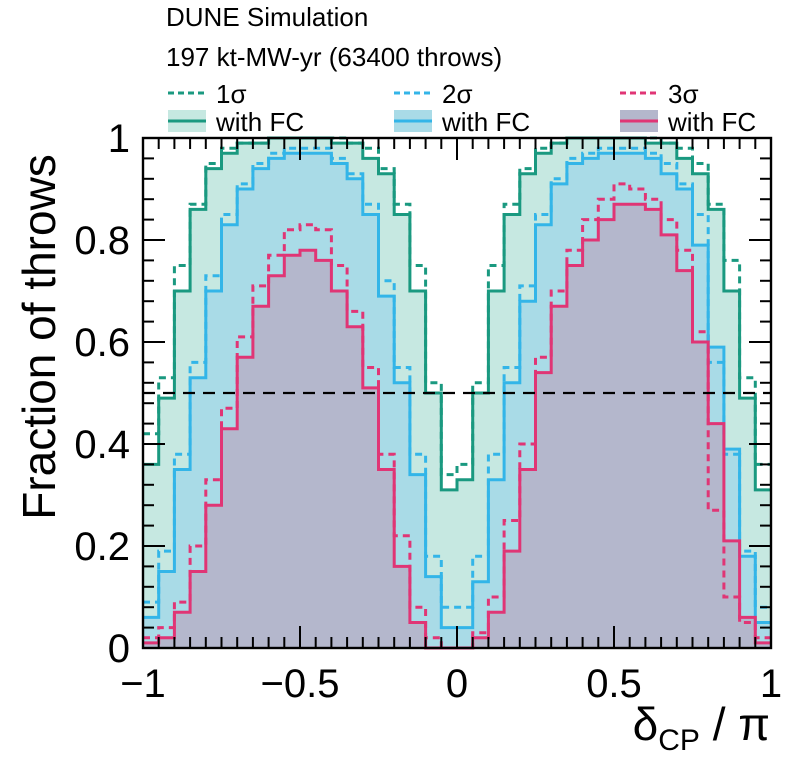 This screenshot has height=772, width=796. Describe the element at coordinates (457, 94) in the screenshot. I see `legend-label: 2σ` at that location.